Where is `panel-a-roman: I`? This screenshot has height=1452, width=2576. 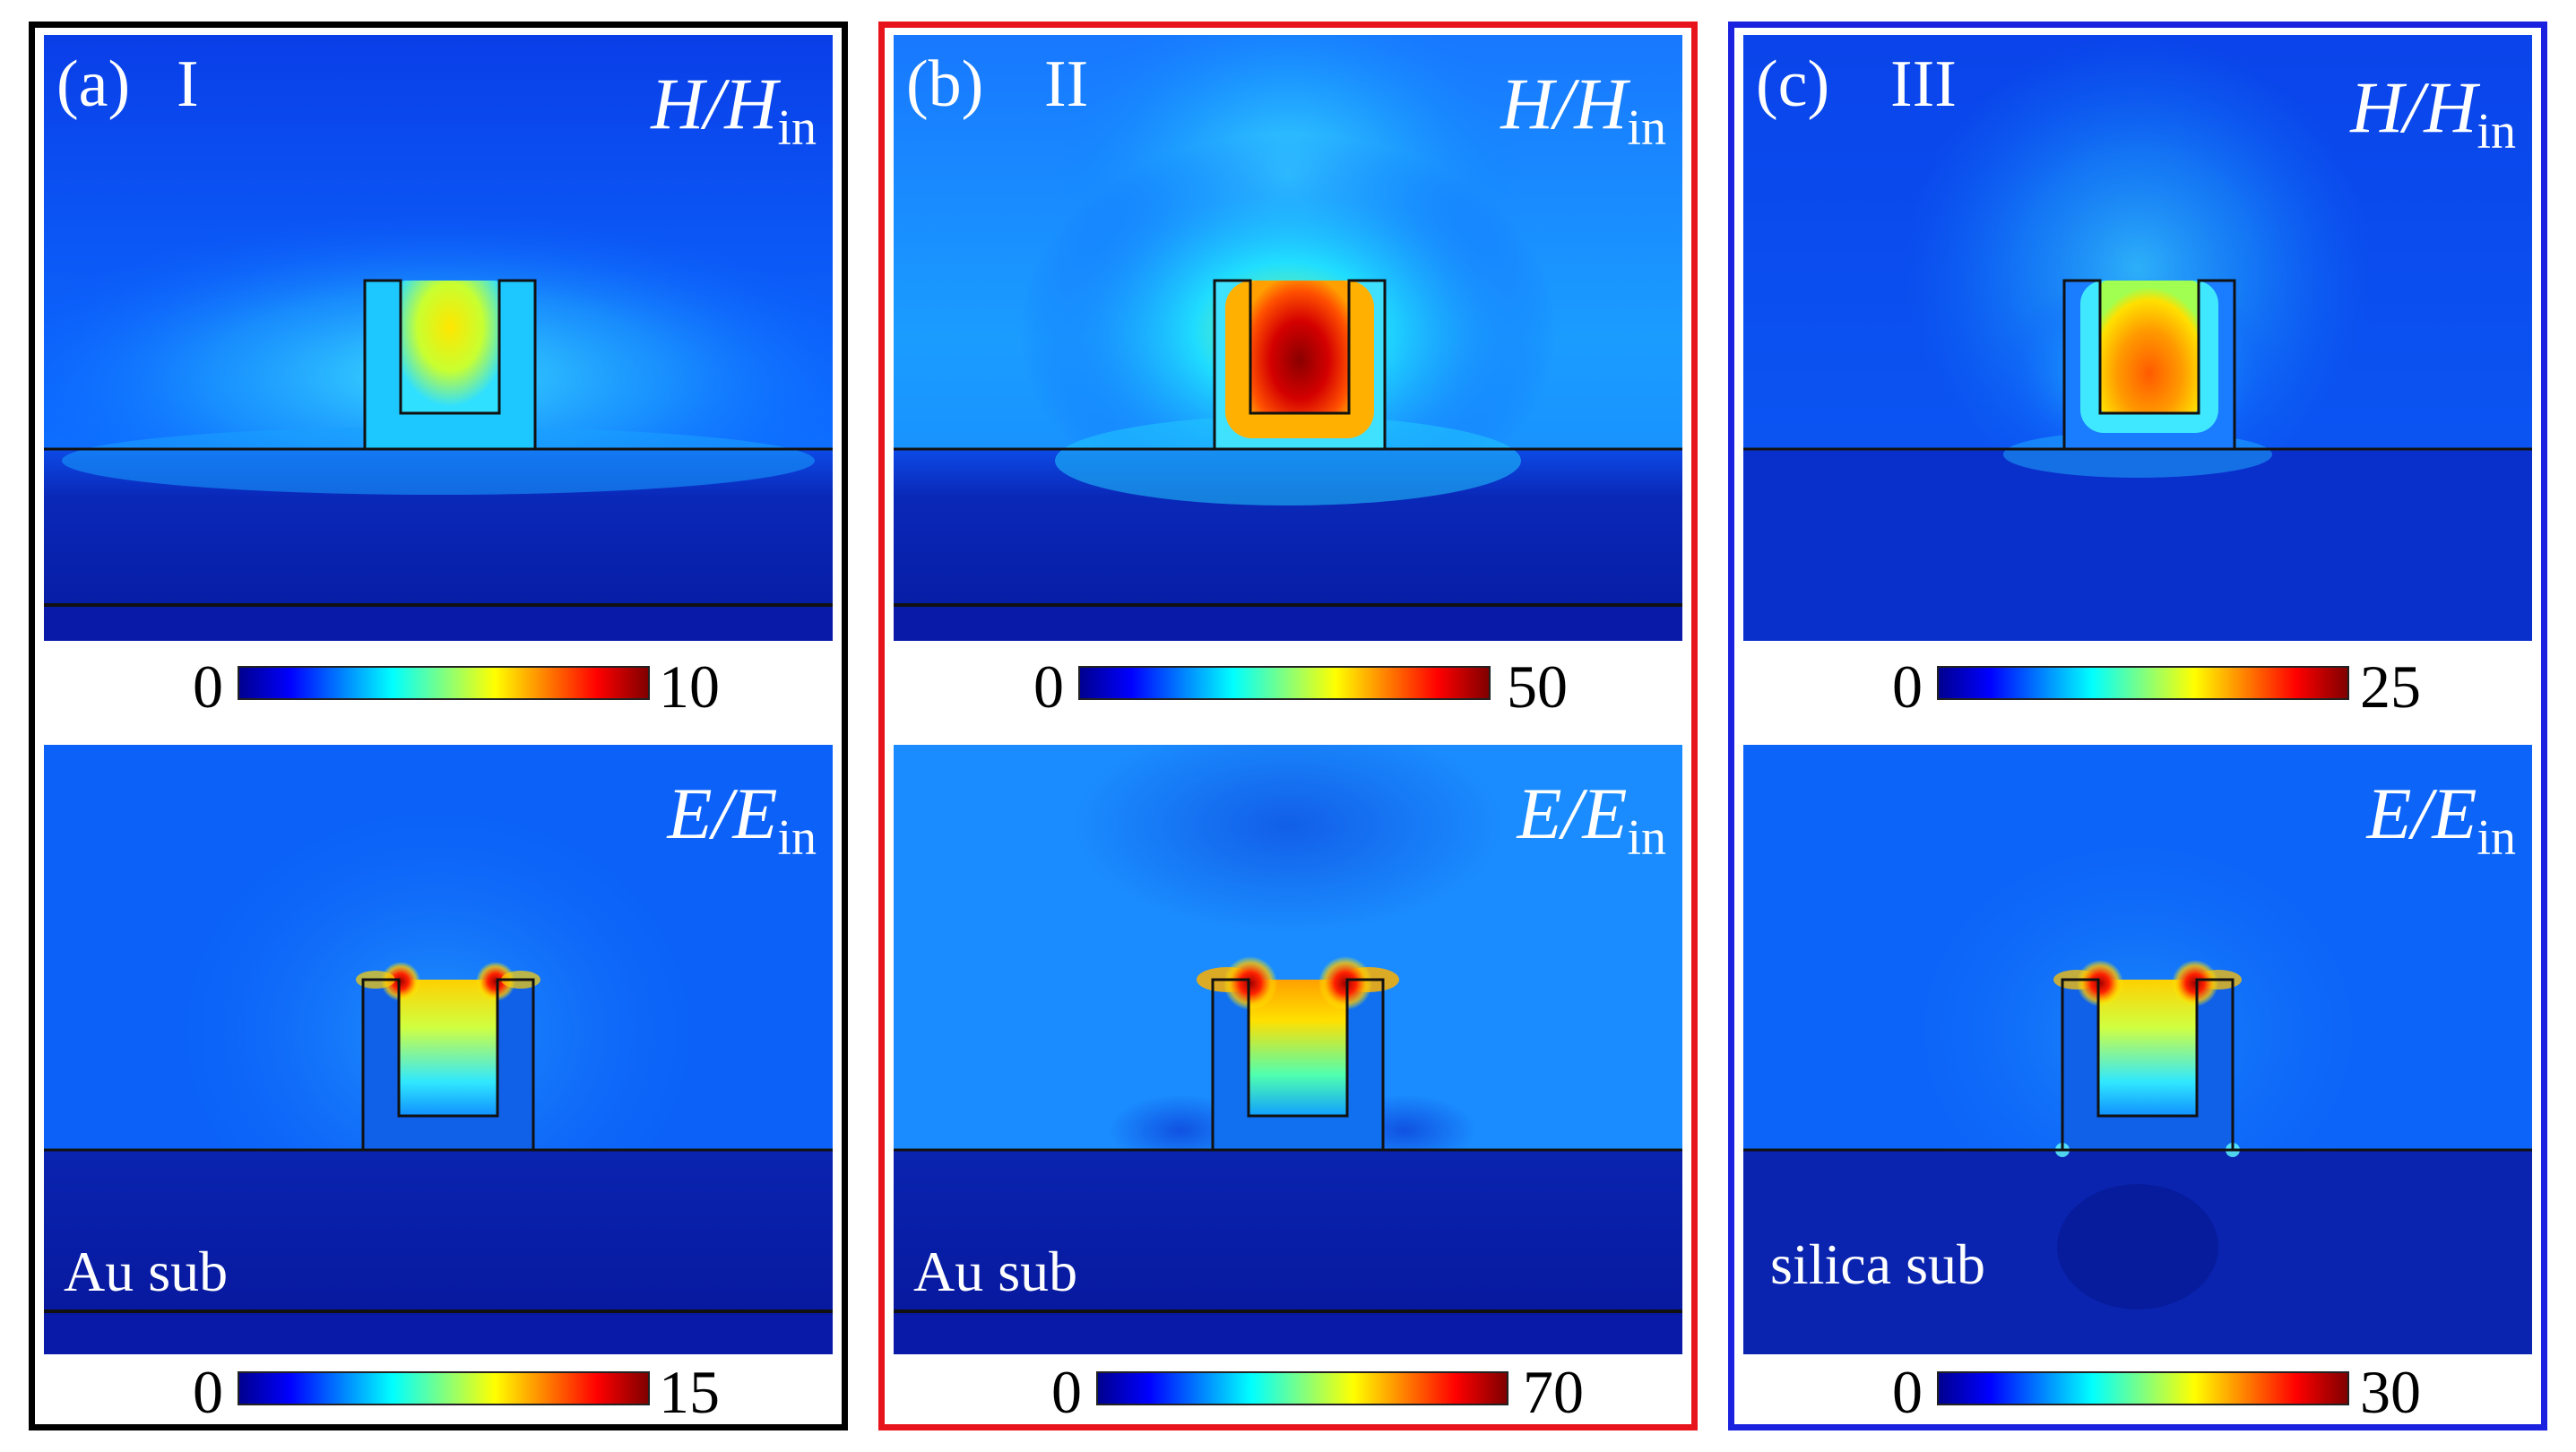
panel-a-roman: I is located at coordinates (188, 84).